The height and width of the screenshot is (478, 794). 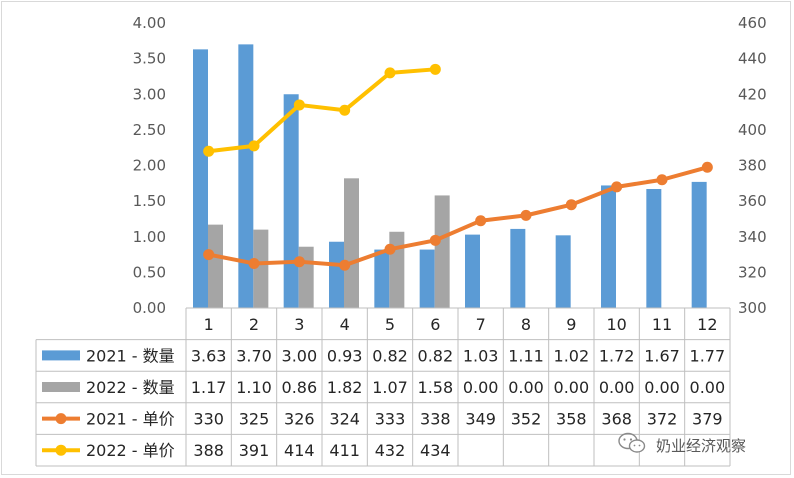 What do you see at coordinates (390, 419) in the screenshot?
I see `data-label: 333` at bounding box center [390, 419].